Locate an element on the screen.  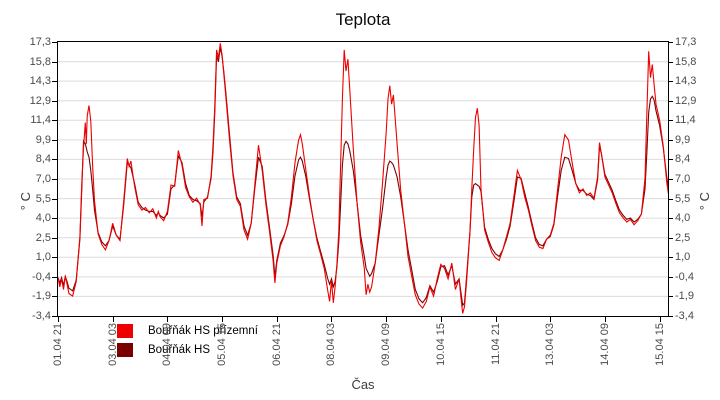
x-tick-label: 08.04 03 is located at coordinates (331, 344).